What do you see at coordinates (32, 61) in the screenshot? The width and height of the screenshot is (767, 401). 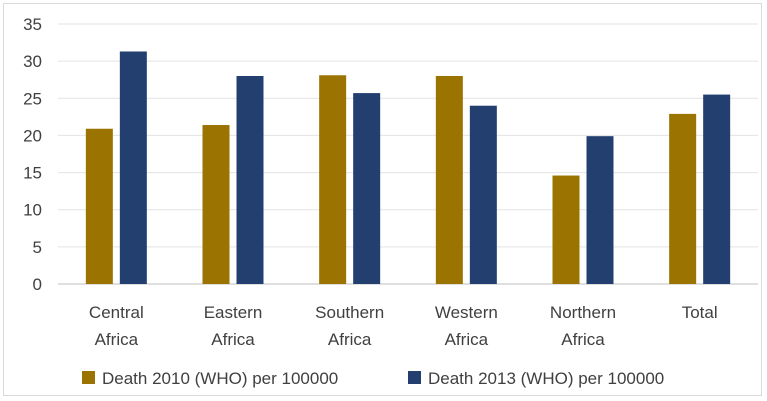 I see `y-tick-label: 30` at bounding box center [32, 61].